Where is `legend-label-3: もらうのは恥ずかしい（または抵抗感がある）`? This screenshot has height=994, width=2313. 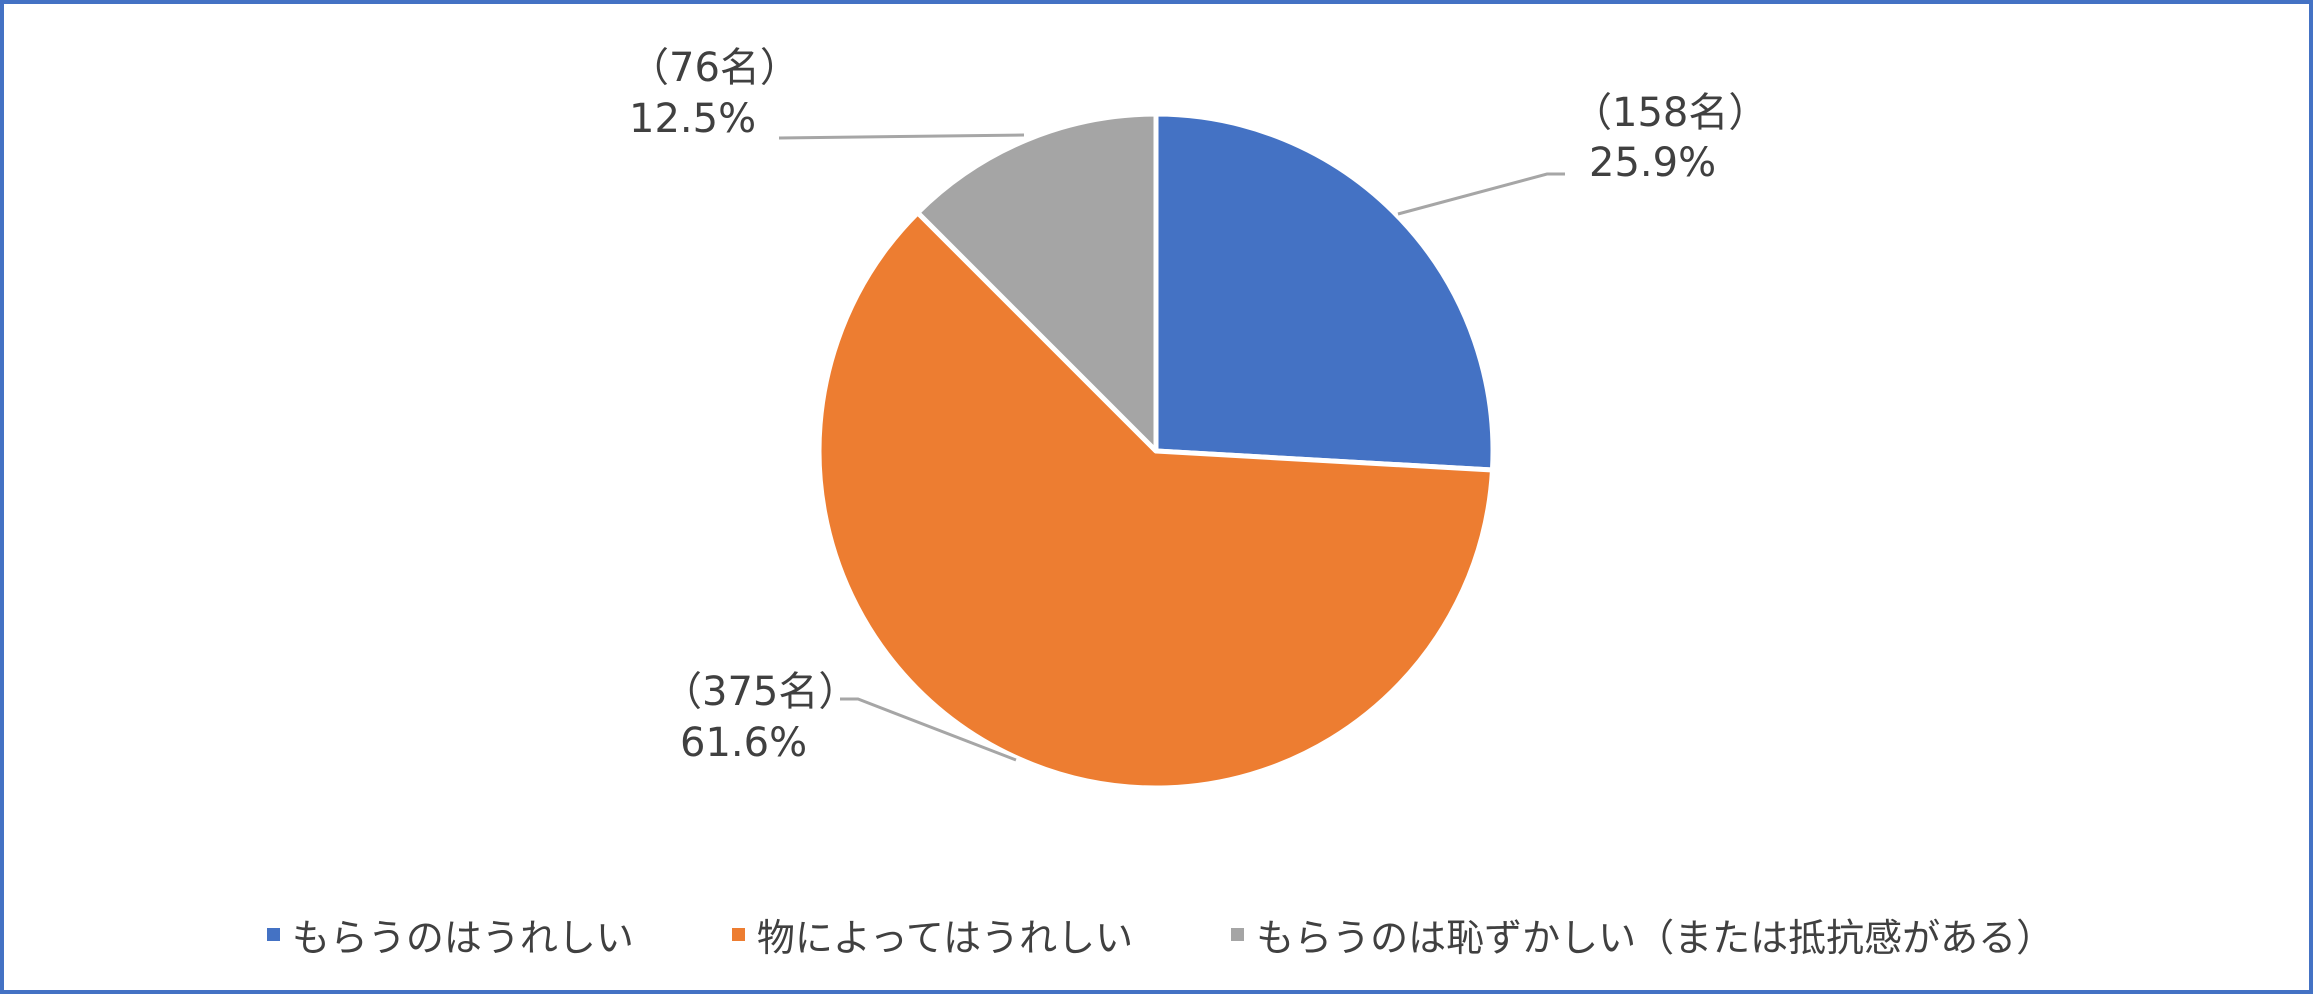 legend-label-3: もらうのは恥ずかしい（または抵抗感がある） is located at coordinates (1655, 937).